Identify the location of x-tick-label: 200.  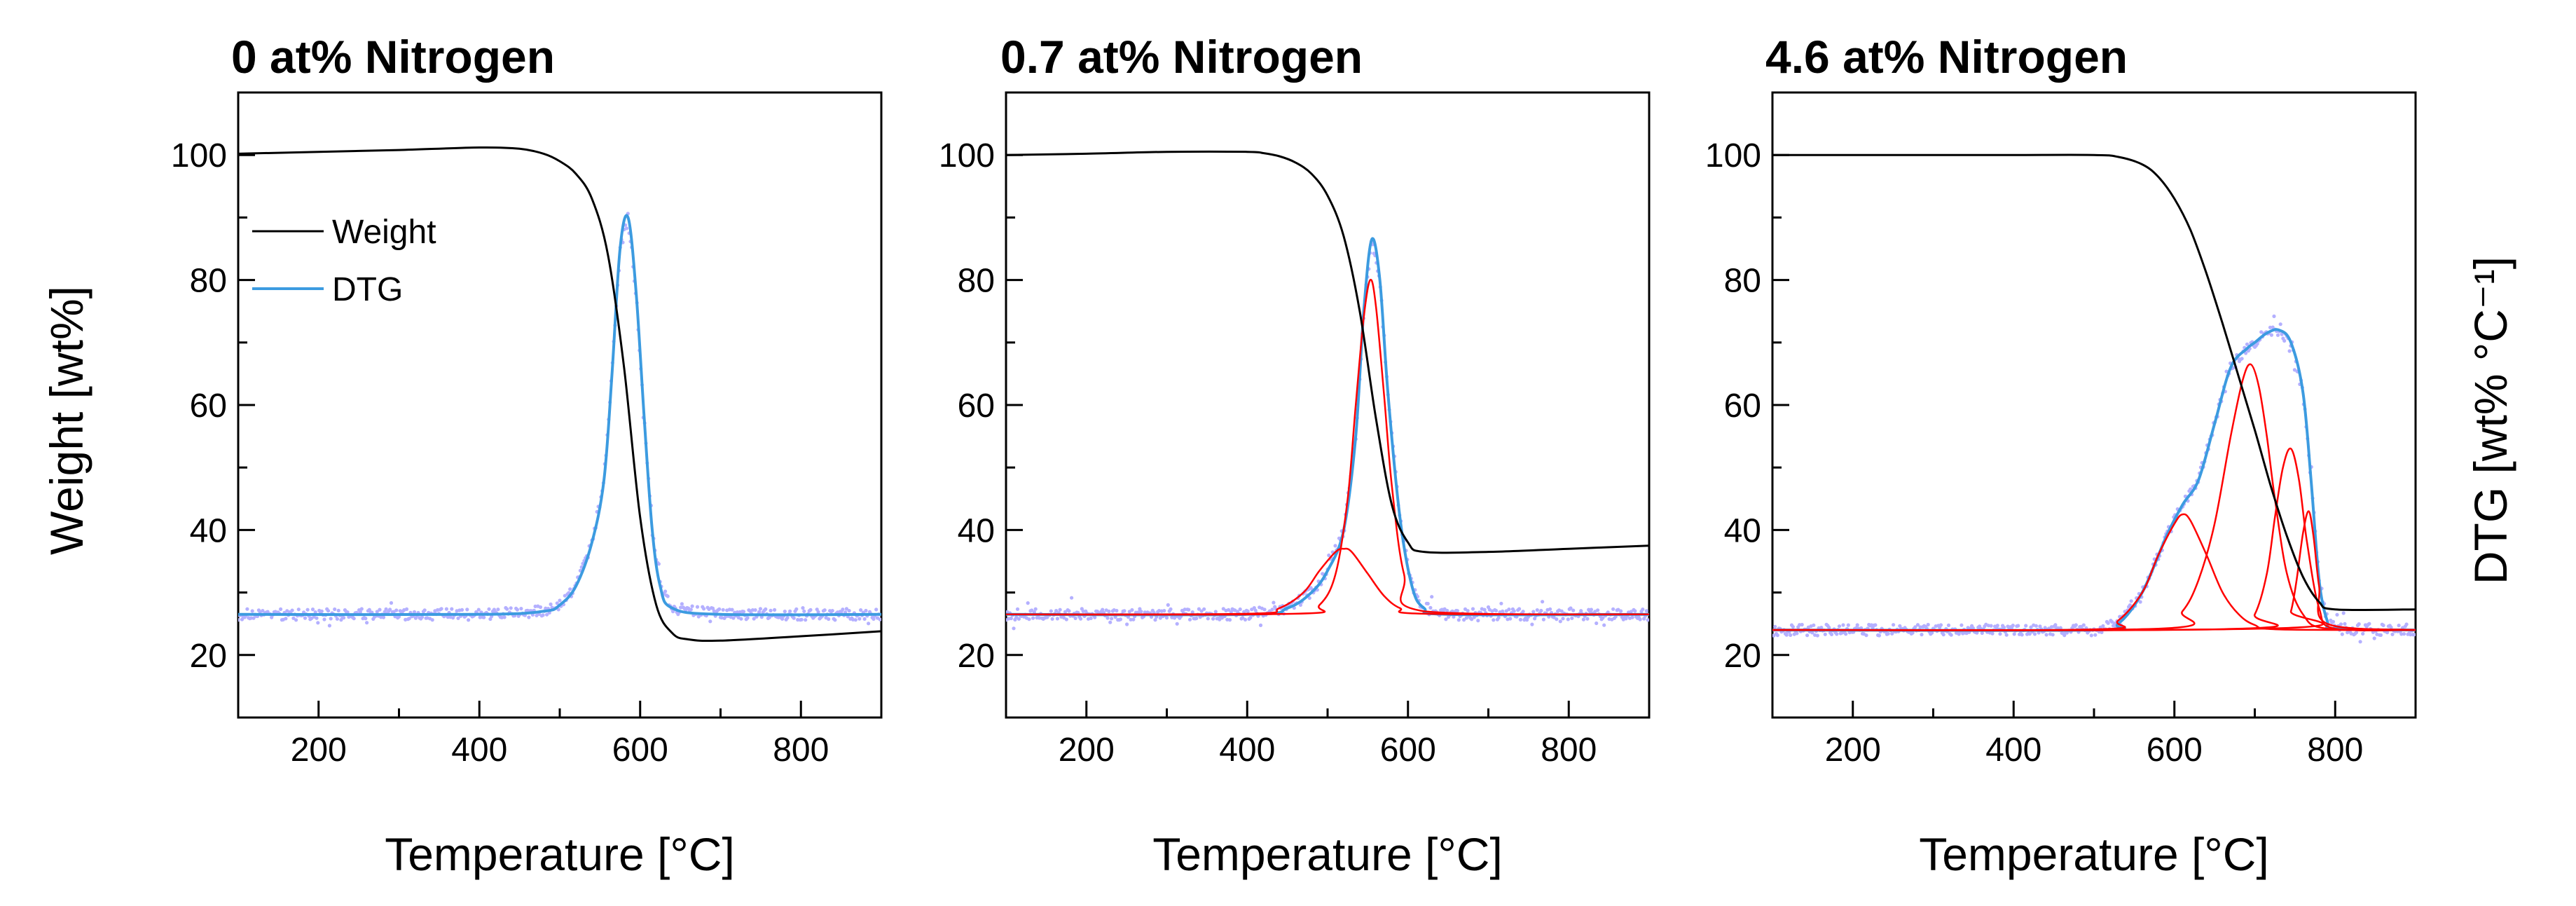
(1087, 751).